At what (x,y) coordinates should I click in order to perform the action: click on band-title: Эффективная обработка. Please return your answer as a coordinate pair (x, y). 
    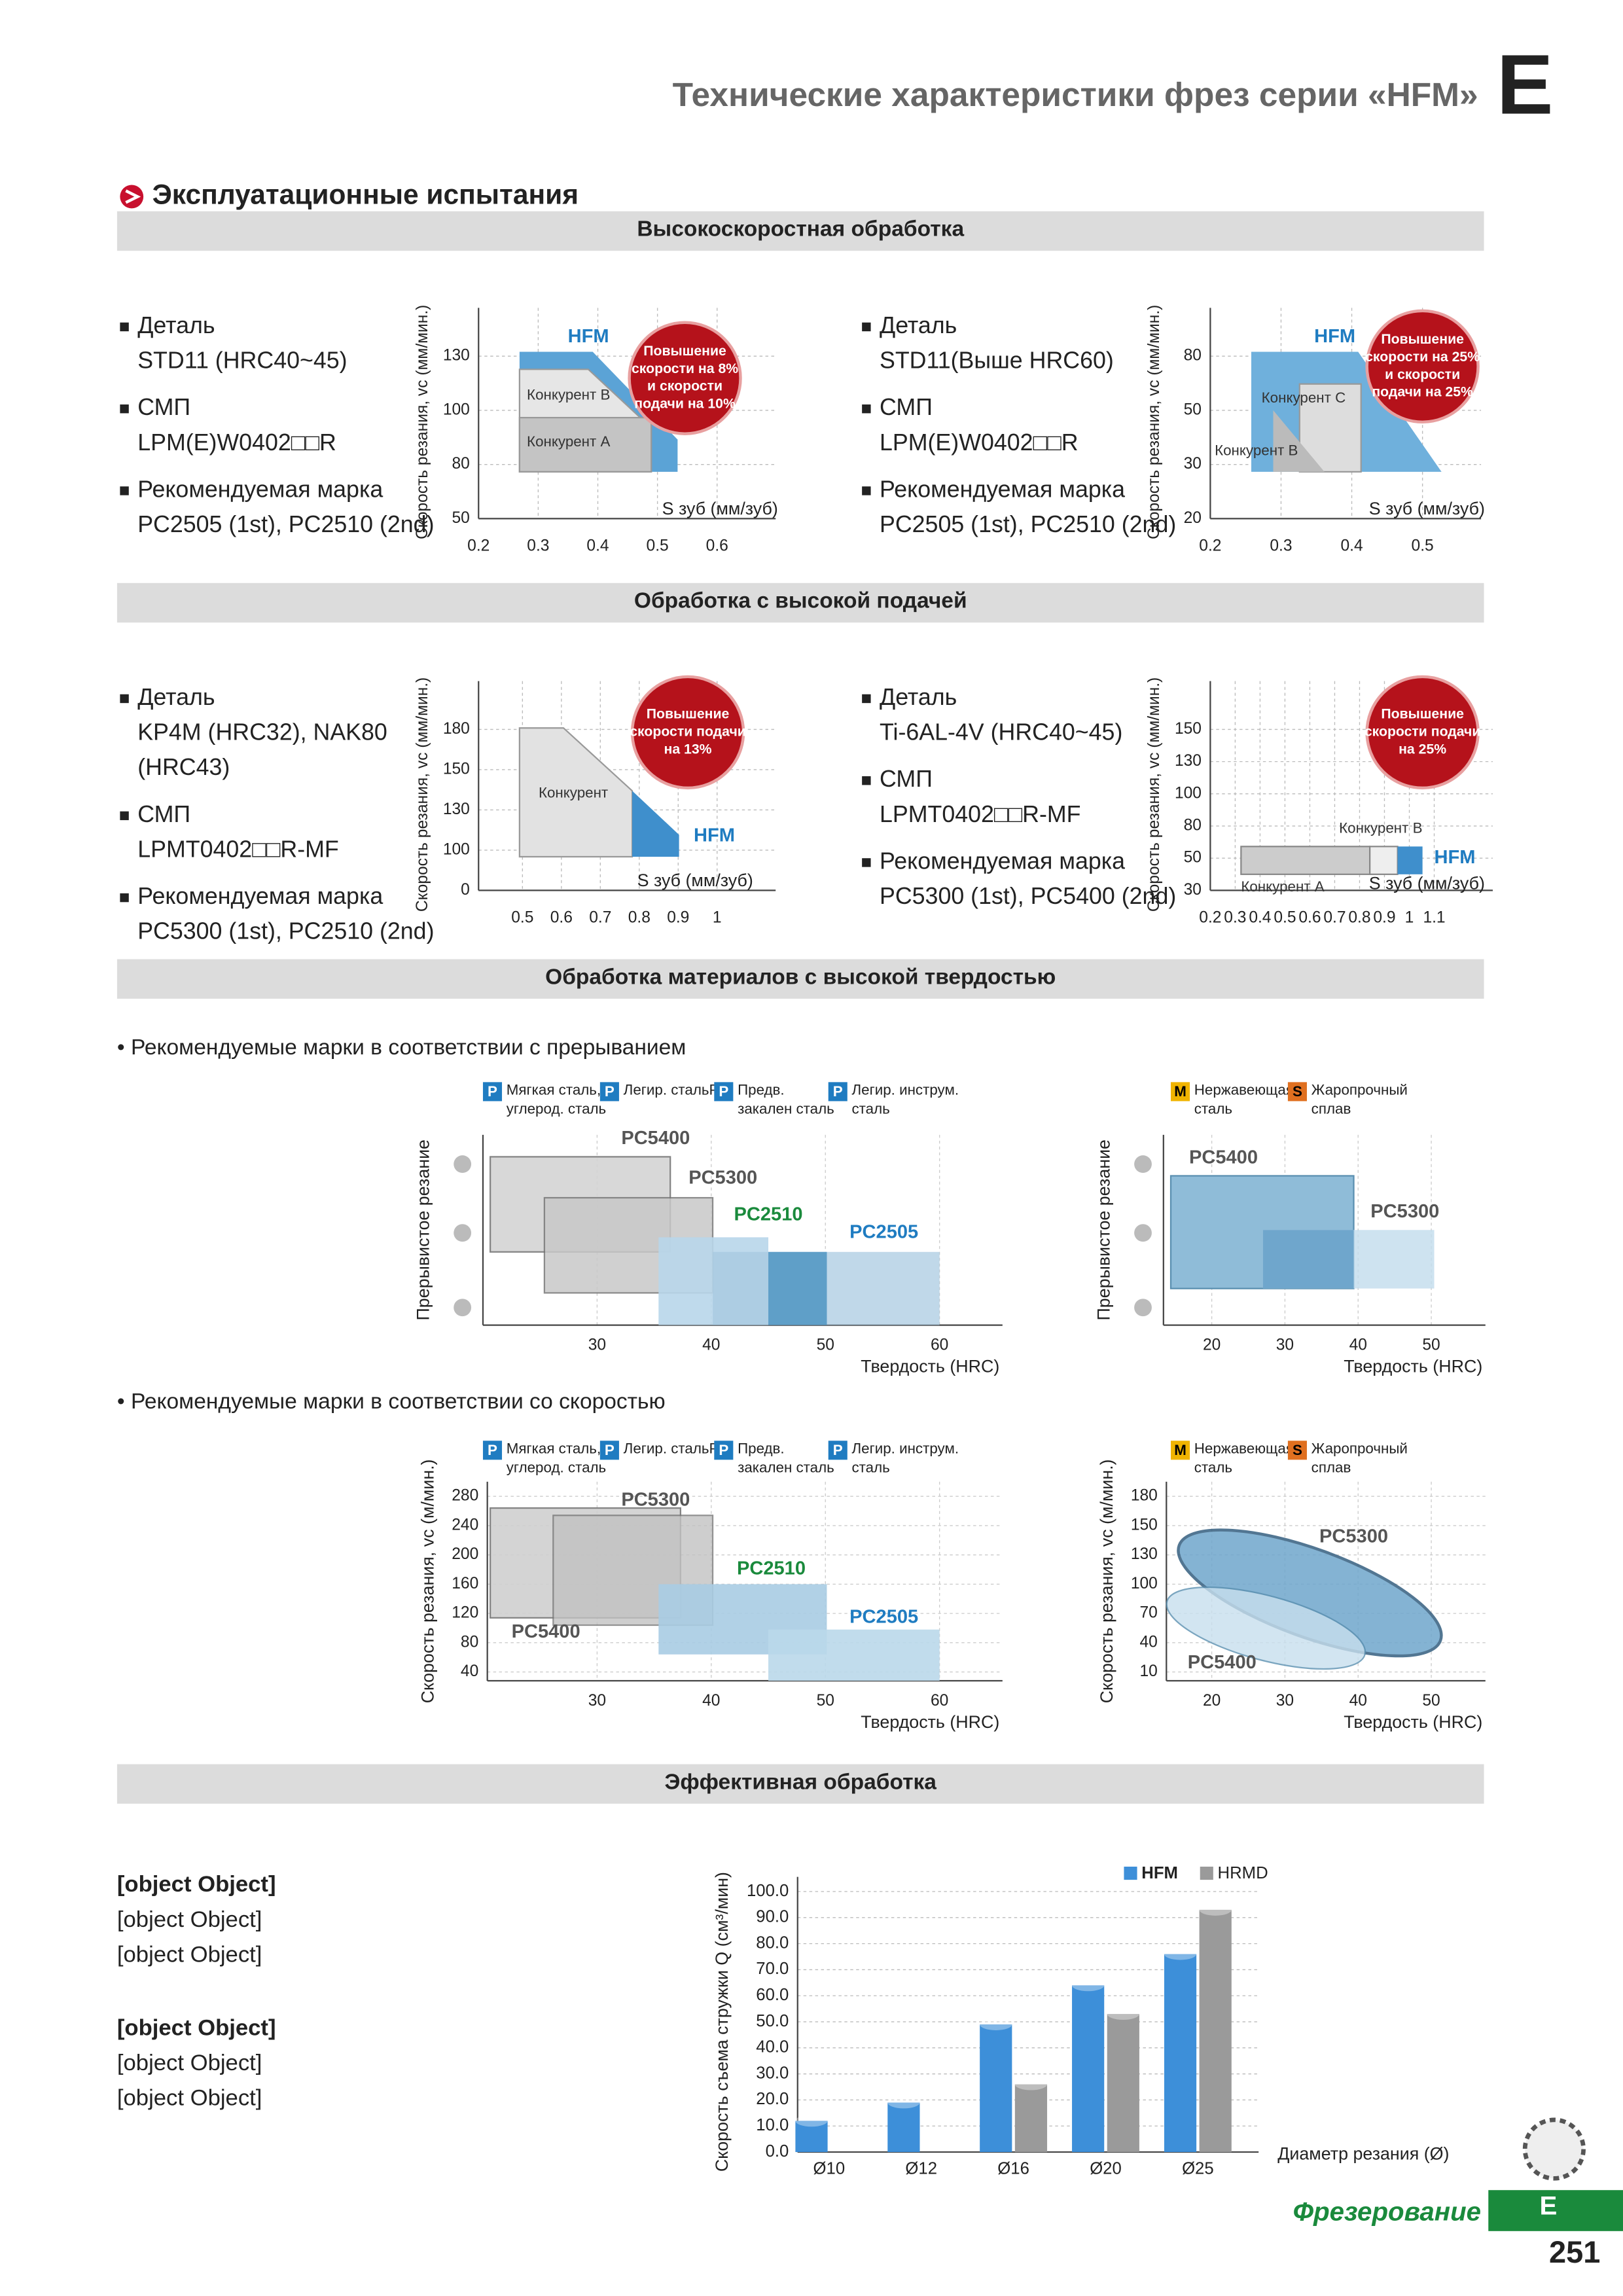
    Looking at the image, I should click on (800, 1782).